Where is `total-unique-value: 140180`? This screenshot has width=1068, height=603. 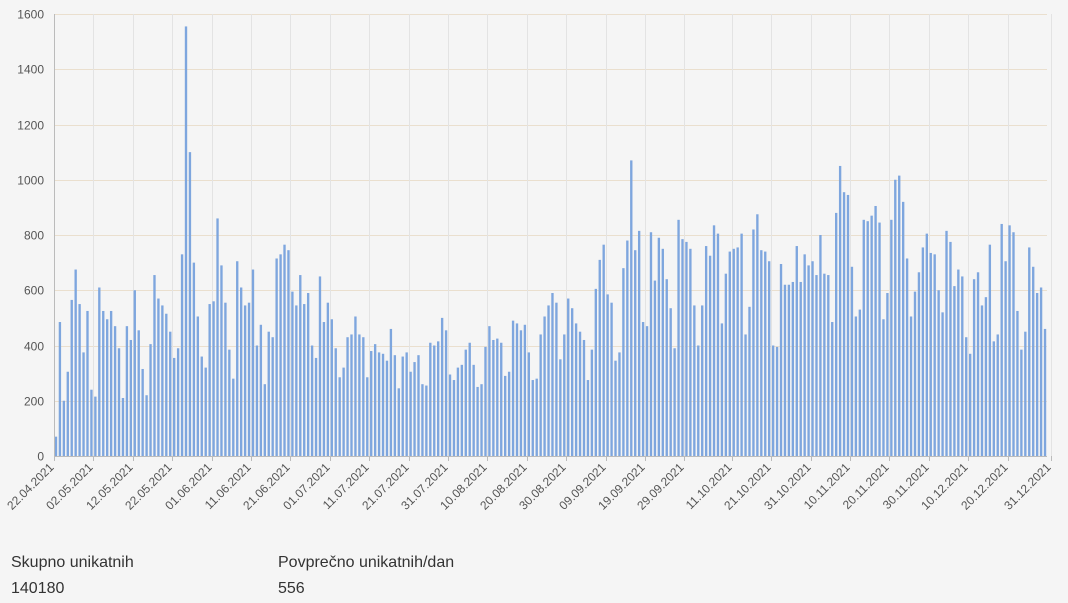
total-unique-value: 140180 is located at coordinates (38, 588).